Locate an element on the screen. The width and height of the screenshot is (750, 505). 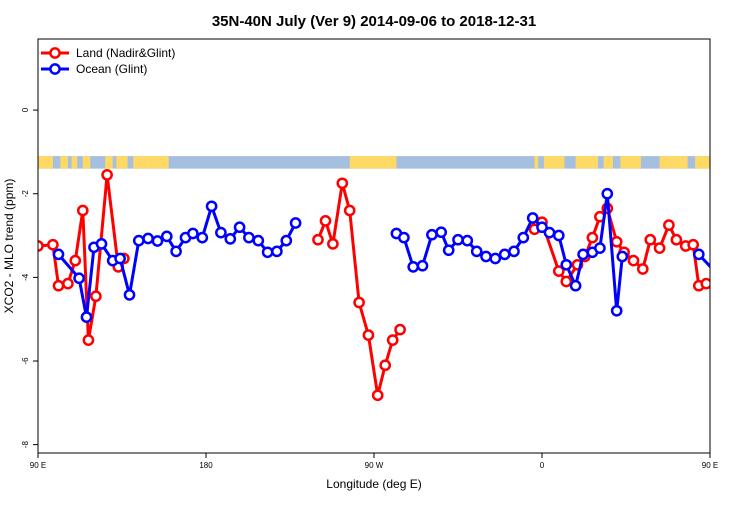
x-tick-label: 0 is located at coordinates (542, 465).